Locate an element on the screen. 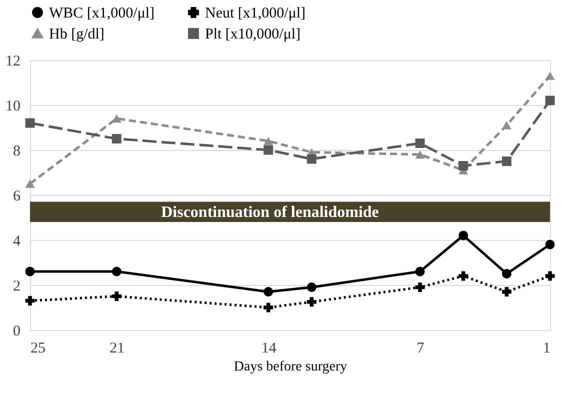 The height and width of the screenshot is (414, 588). y-tick-label: 0 is located at coordinates (16, 332).